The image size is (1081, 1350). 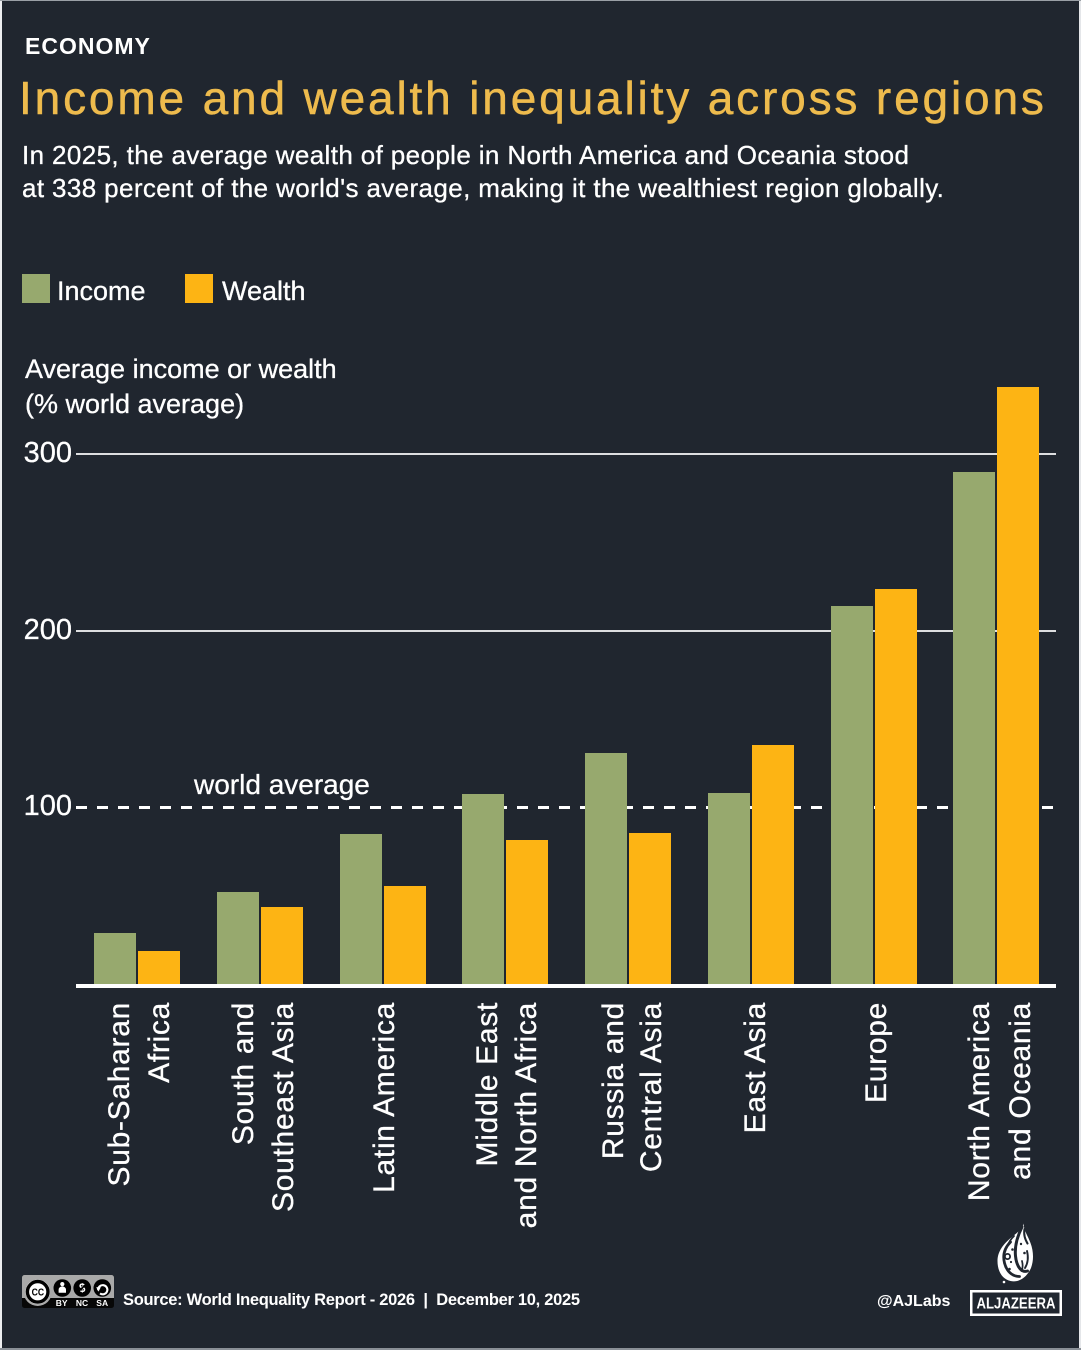 What do you see at coordinates (62, 1303) in the screenshot?
I see `svg-text: BY` at bounding box center [62, 1303].